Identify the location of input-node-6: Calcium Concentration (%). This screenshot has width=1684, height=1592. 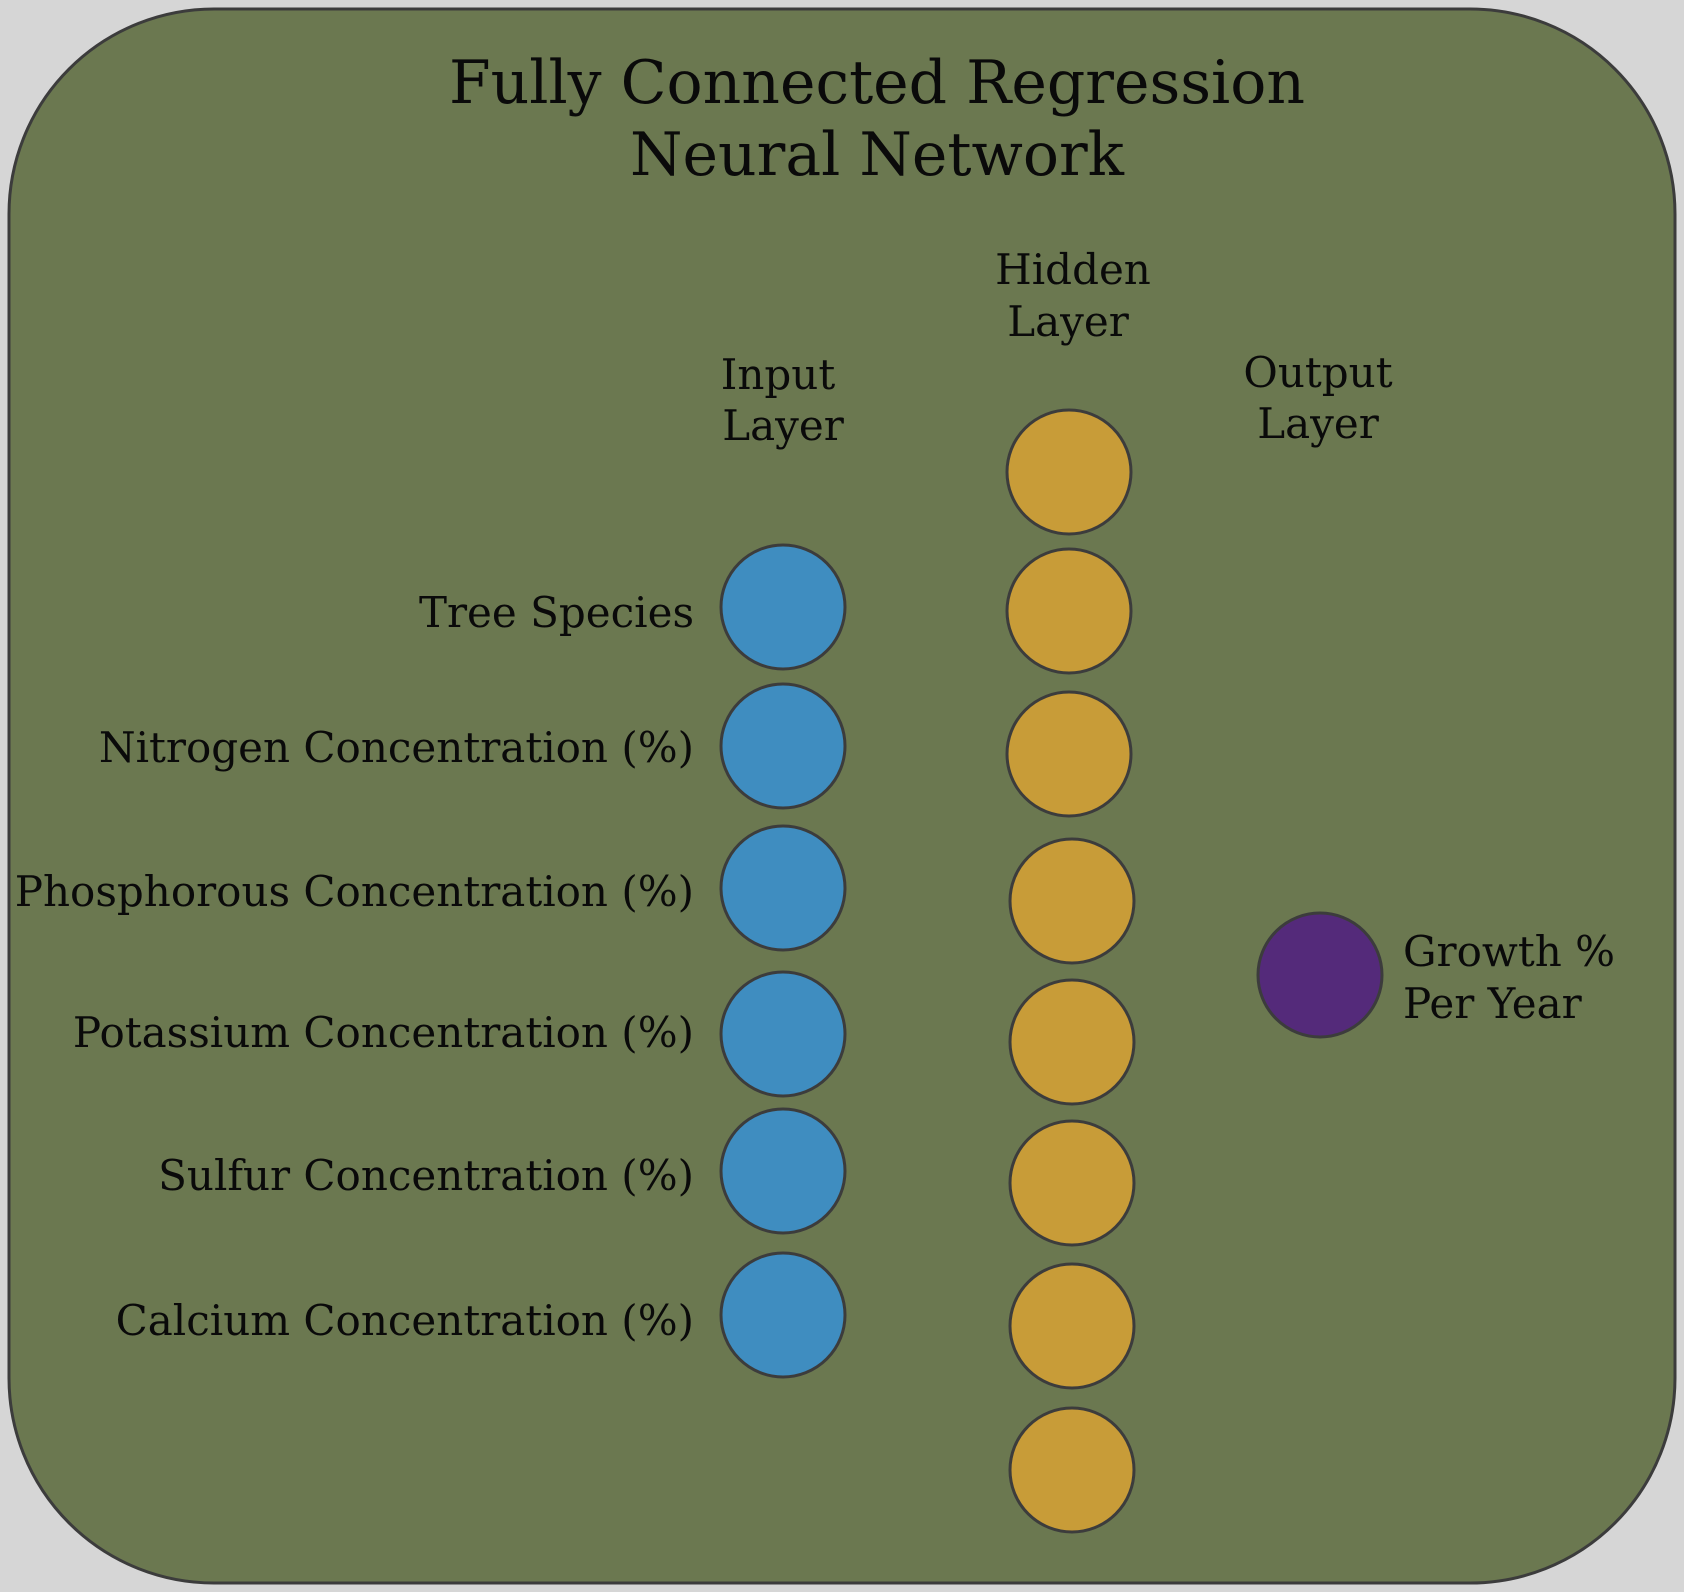
(481, 1315).